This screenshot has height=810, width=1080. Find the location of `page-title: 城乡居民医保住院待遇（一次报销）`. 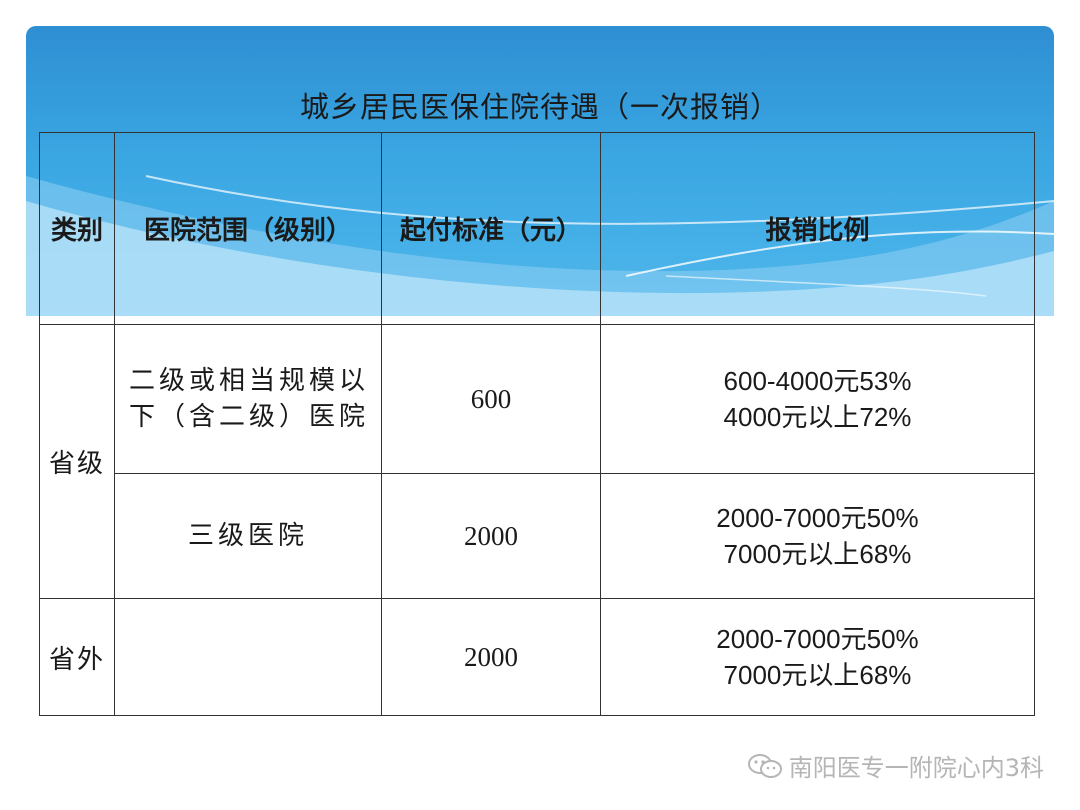

page-title: 城乡居民医保住院待遇（一次报销） is located at coordinates (539, 107).